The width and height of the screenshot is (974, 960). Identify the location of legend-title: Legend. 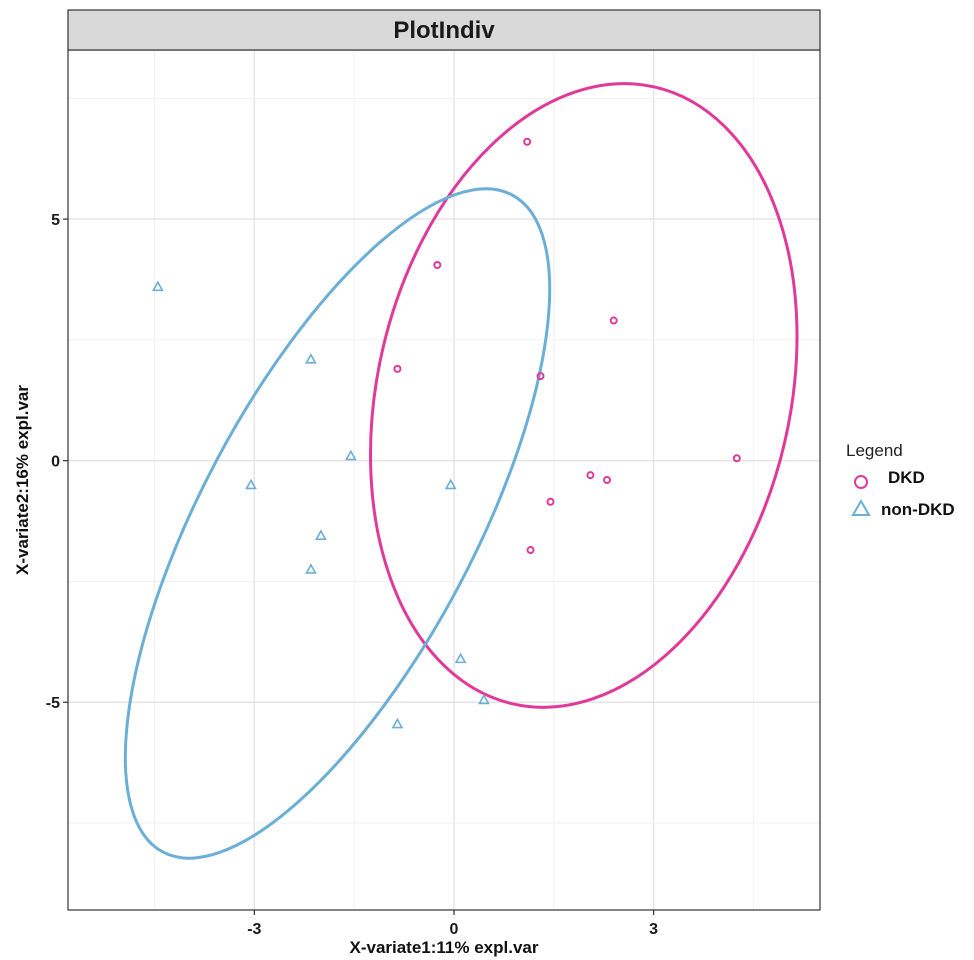
(874, 450).